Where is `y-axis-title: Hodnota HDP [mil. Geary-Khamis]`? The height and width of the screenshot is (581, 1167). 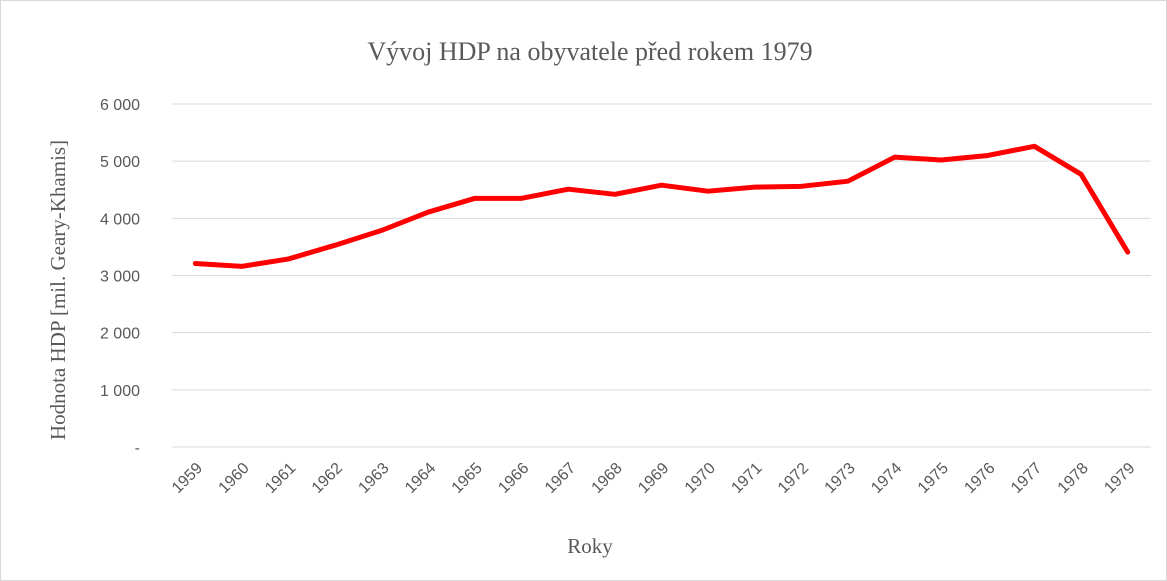 y-axis-title: Hodnota HDP [mil. Geary-Khamis] is located at coordinates (58, 290).